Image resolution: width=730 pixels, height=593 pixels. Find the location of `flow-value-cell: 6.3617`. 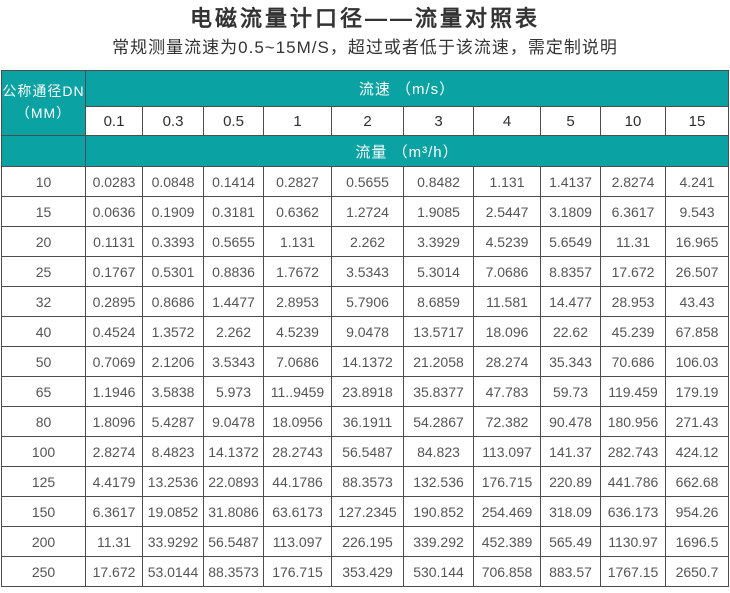

flow-value-cell: 6.3617 is located at coordinates (114, 511).